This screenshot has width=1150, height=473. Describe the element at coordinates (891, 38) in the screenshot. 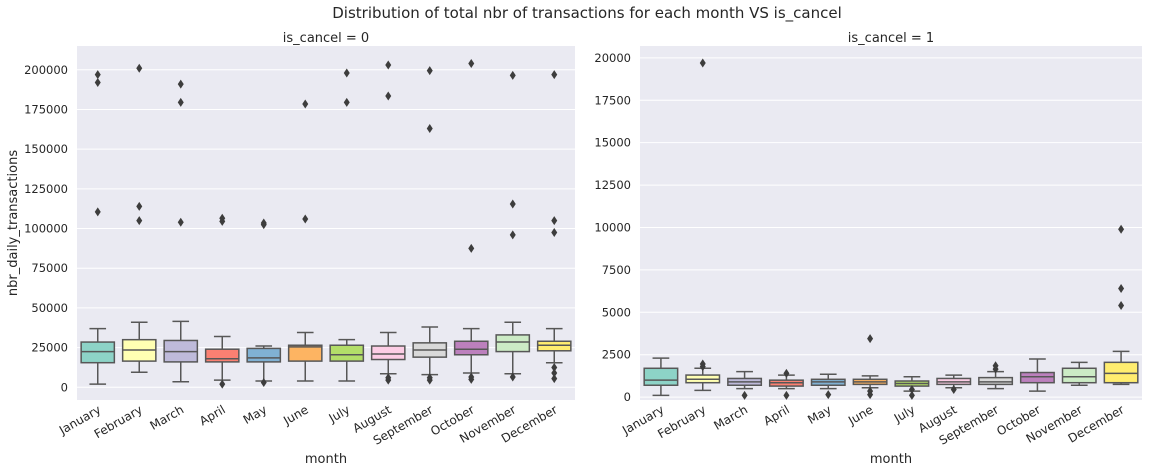

I see `panel-title-right: is_cancel = 1` at that location.